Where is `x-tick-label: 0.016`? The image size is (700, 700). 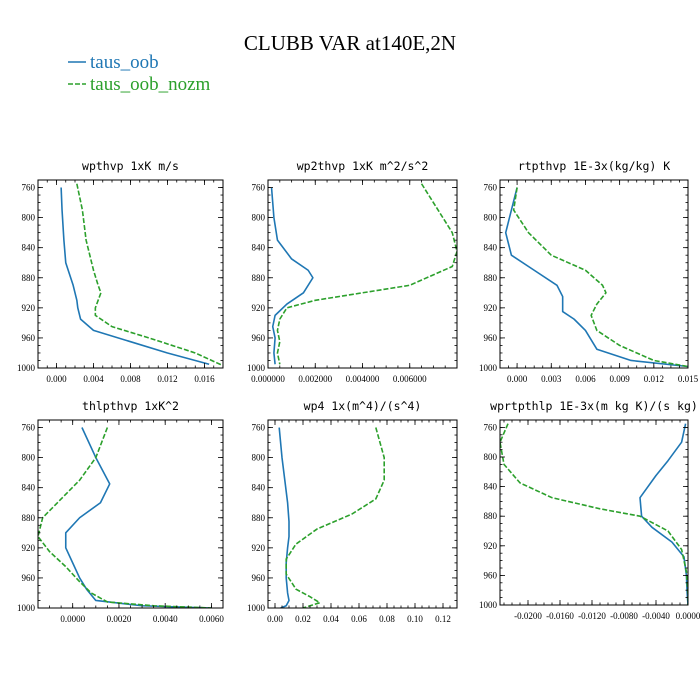
x-tick-label: 0.016 is located at coordinates (204, 379).